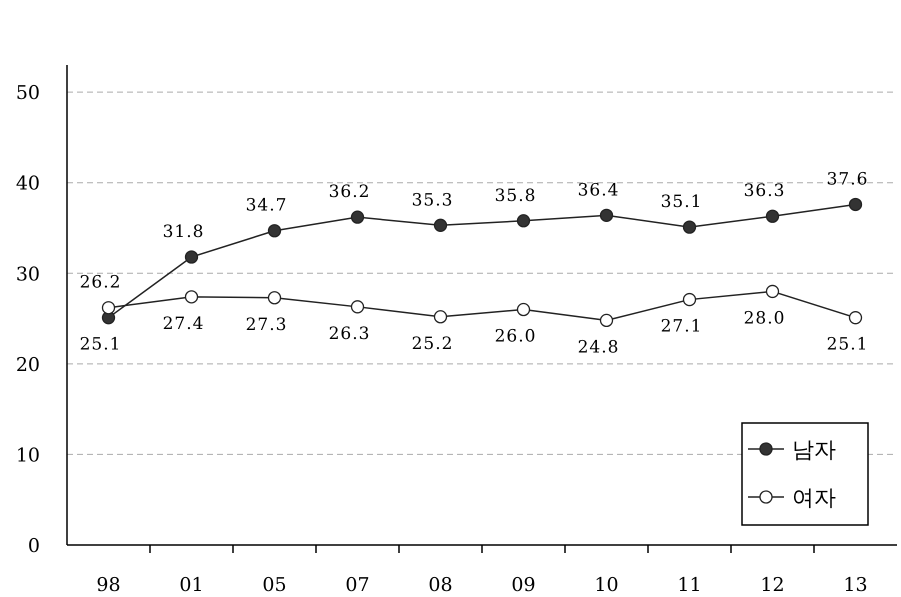 Image resolution: width=901 pixels, height=597 pixels. Describe the element at coordinates (515, 196) in the screenshot. I see `data-label: 35.8` at that location.